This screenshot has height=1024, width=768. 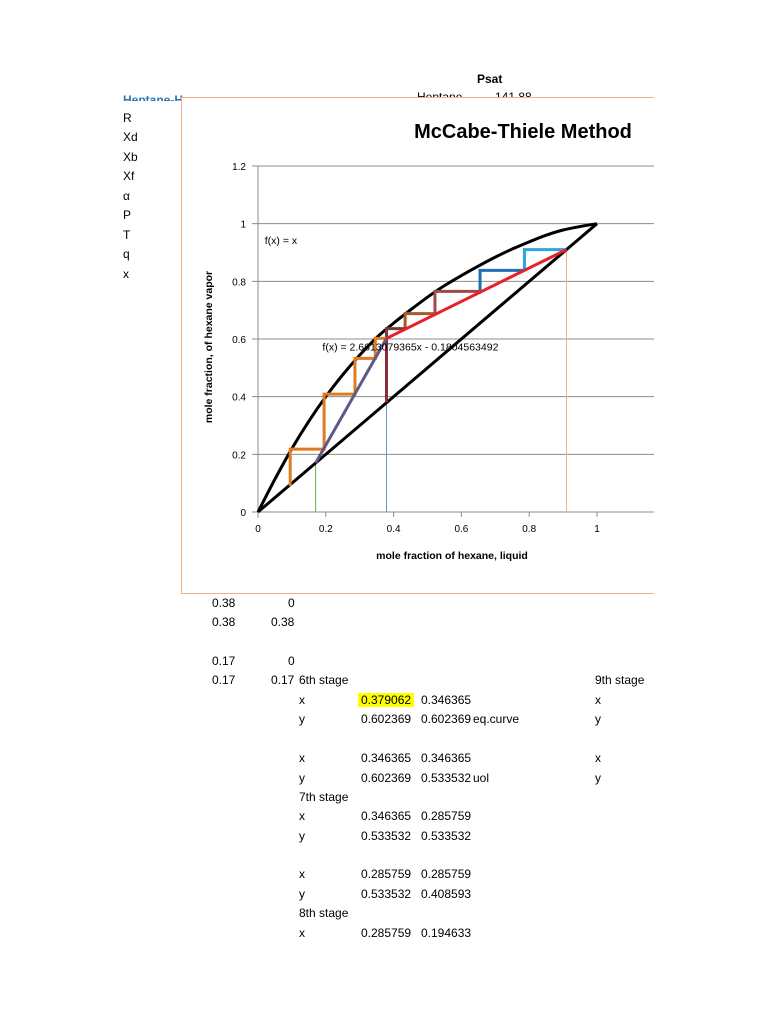 I want to click on x-axis-label: mole fraction of hexane, liquid, so click(x=452, y=556).